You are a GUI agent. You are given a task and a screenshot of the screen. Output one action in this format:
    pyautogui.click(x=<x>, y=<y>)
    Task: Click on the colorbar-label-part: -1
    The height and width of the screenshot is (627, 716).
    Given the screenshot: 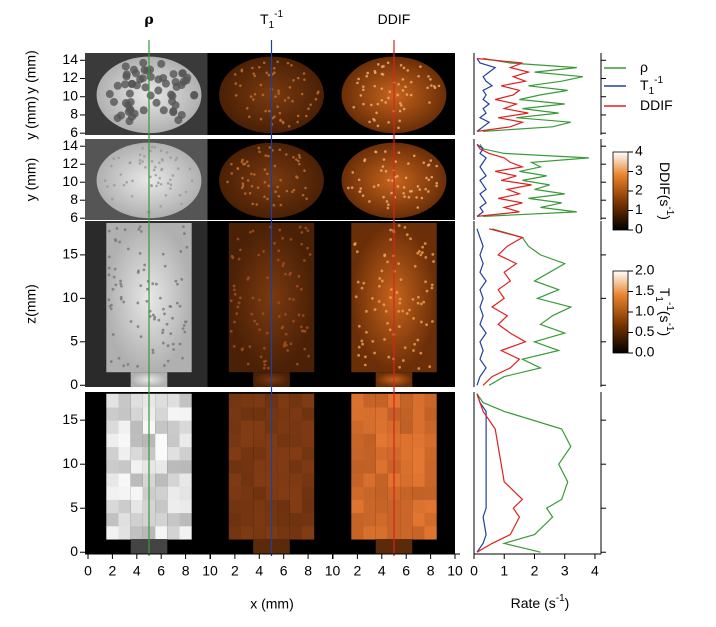 What is the action you would take?
    pyautogui.click(x=669, y=210)
    